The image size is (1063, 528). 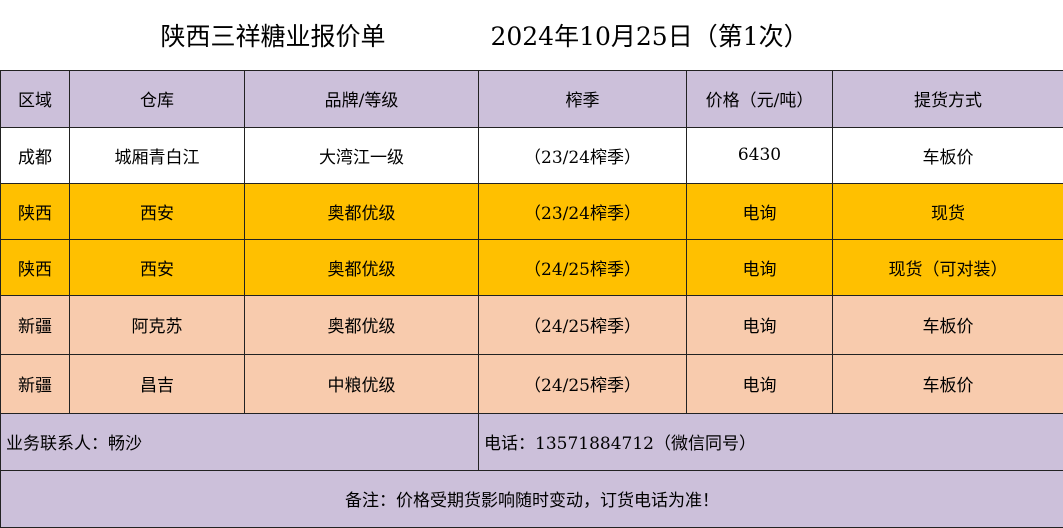 I want to click on column-header: 提货方式, so click(x=948, y=98).